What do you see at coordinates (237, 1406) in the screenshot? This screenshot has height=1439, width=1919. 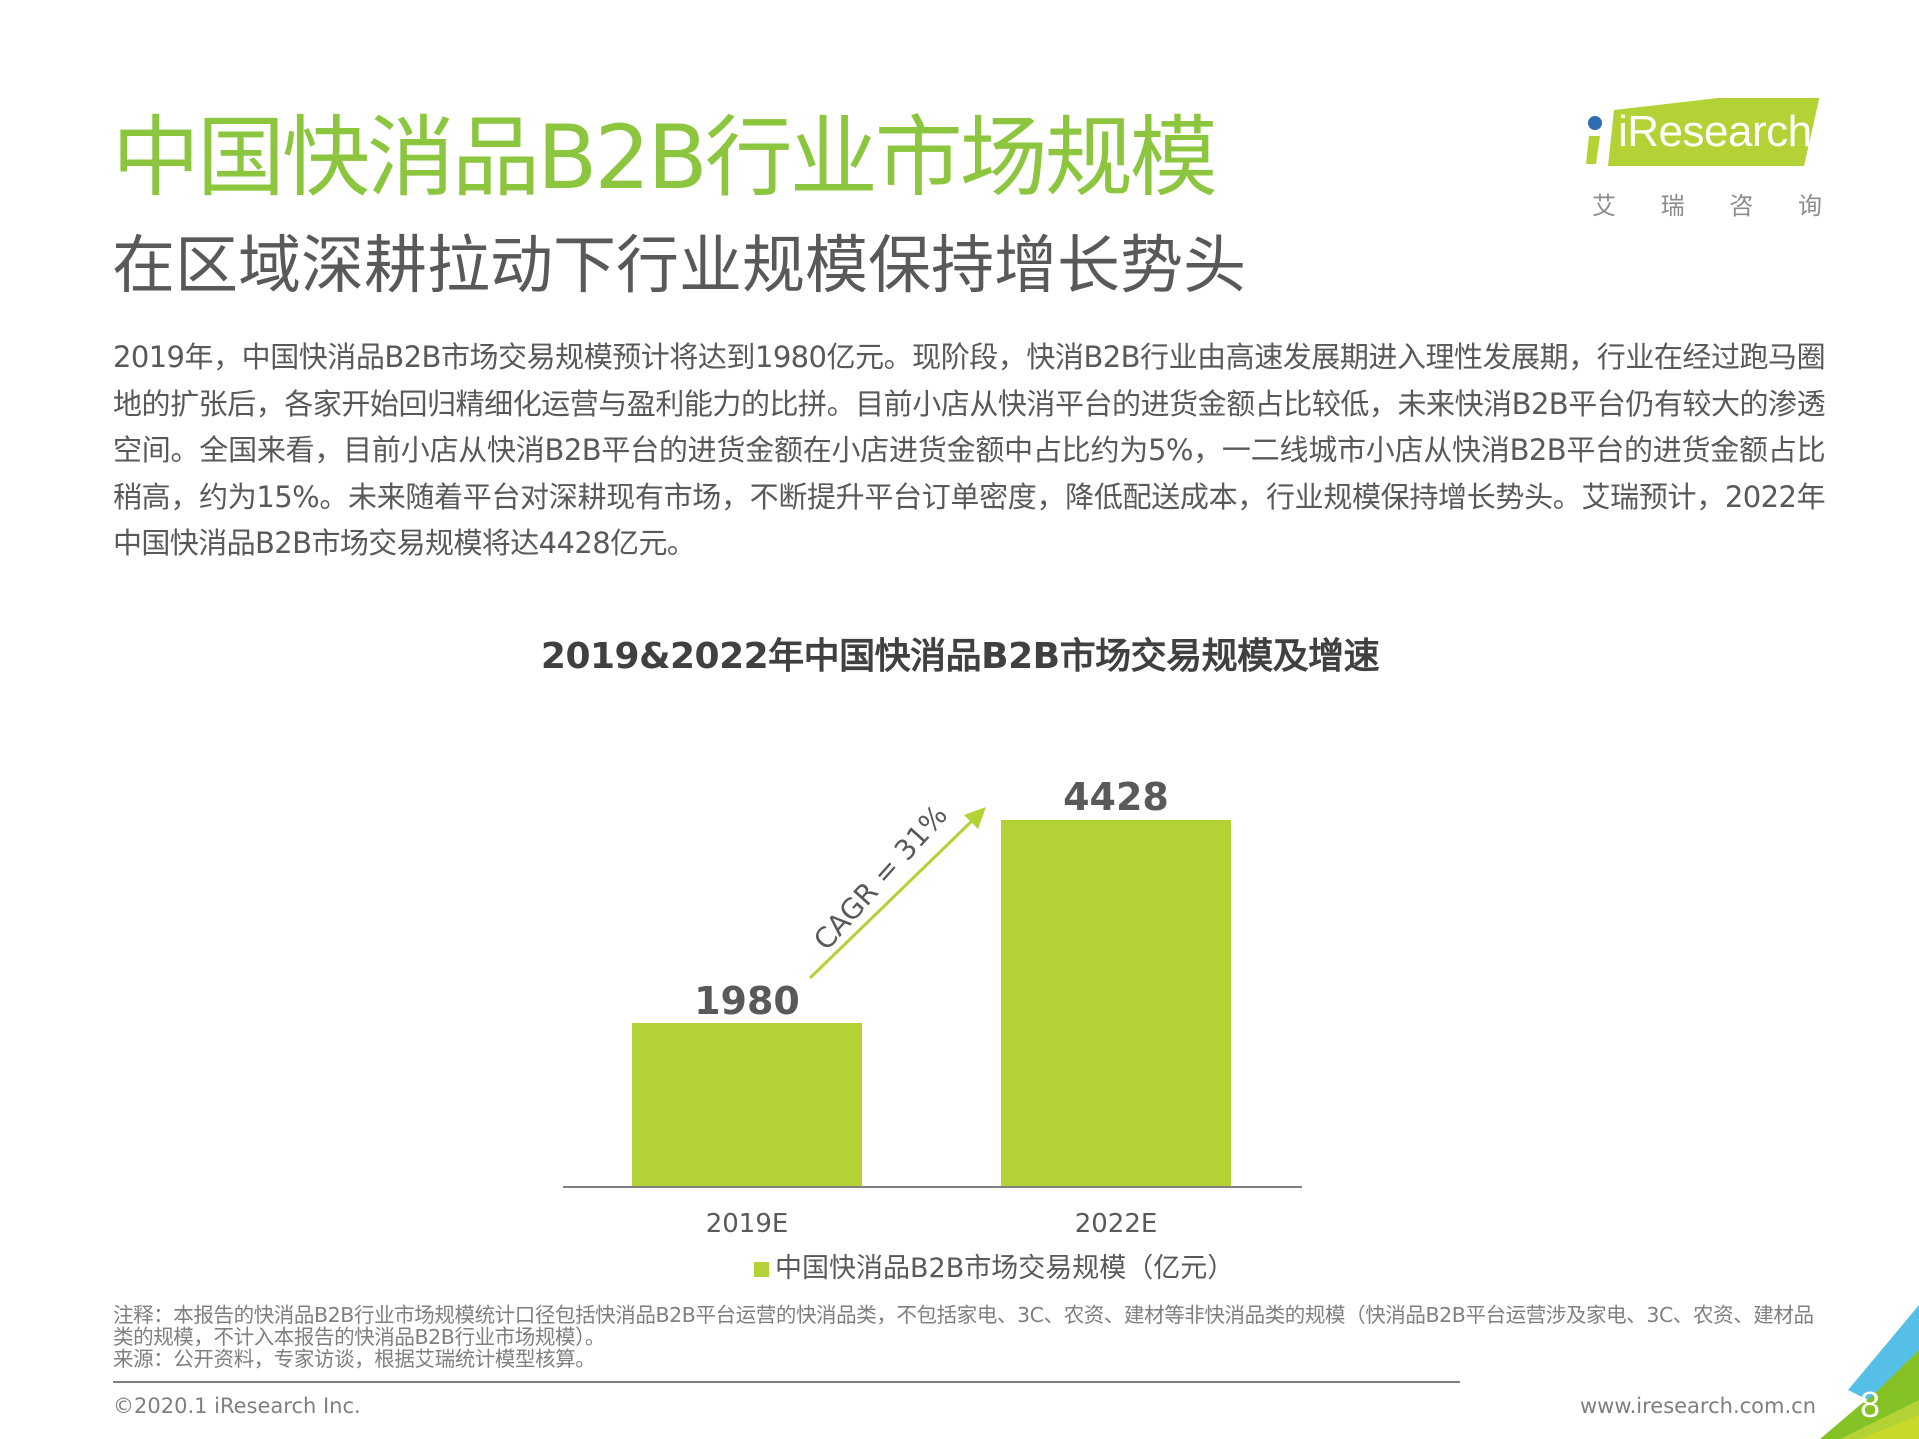 I see `copyright-text: ©2020.1 iResearch Inc.` at bounding box center [237, 1406].